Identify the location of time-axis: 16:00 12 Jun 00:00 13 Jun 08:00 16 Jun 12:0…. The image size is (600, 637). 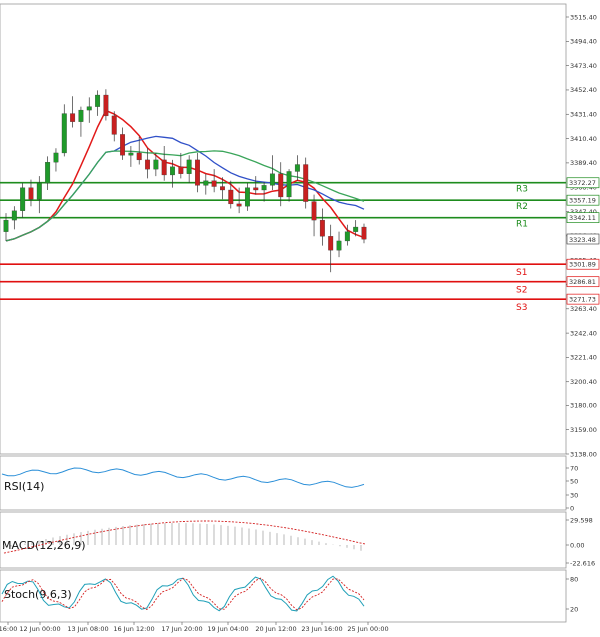
(194, 627).